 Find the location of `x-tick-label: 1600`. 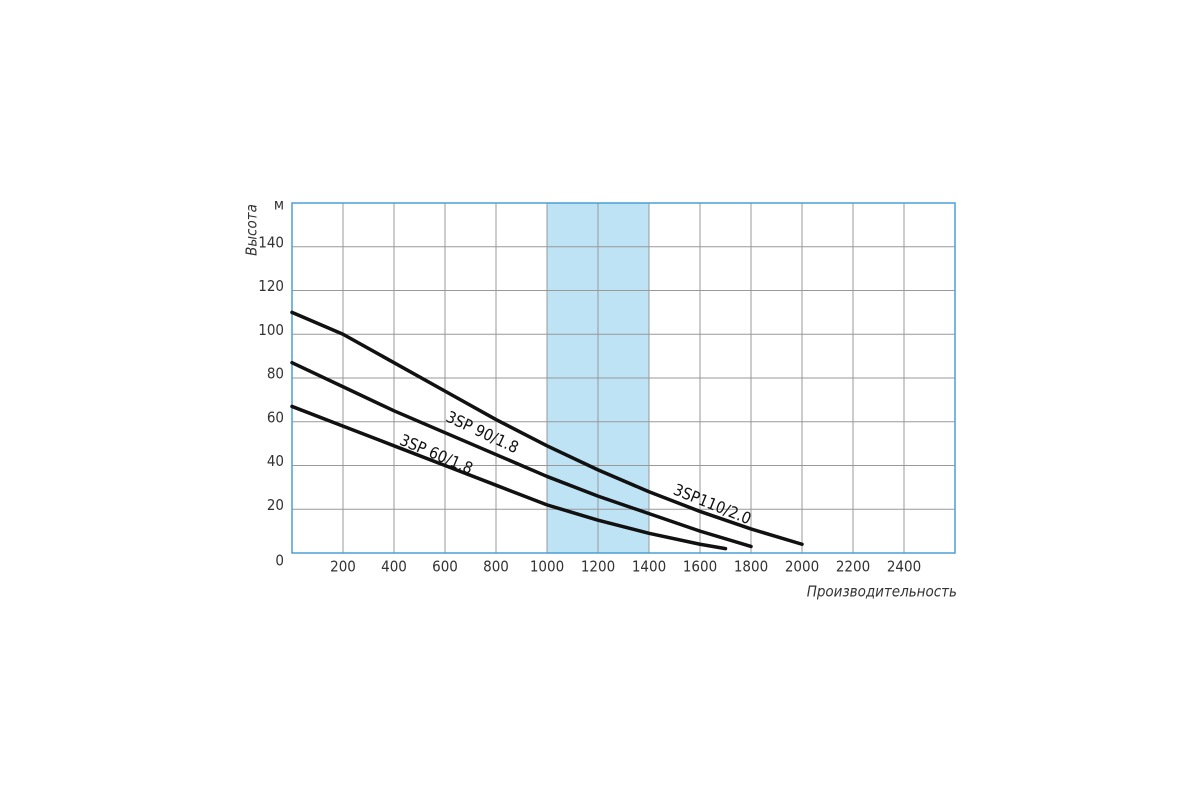

x-tick-label: 1600 is located at coordinates (700, 567).